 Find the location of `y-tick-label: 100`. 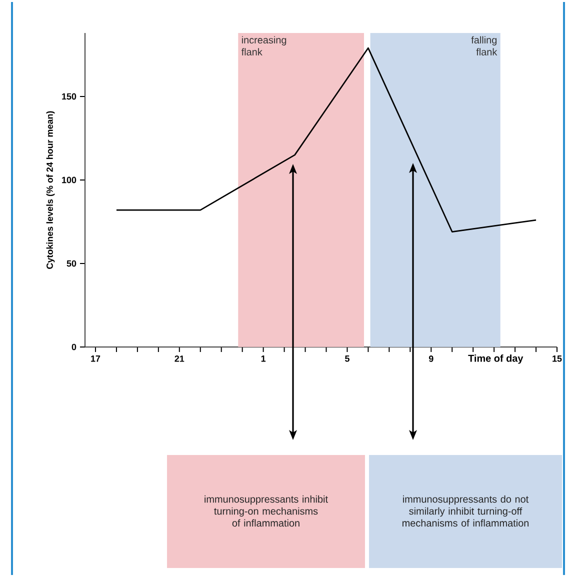

y-tick-label: 100 is located at coordinates (69, 180).